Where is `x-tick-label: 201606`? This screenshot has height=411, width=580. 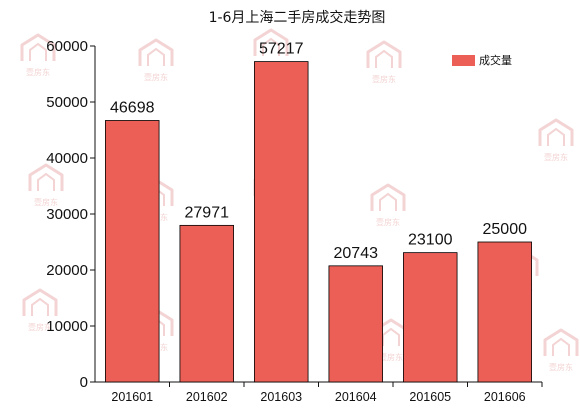 x-tick-label: 201606 is located at coordinates (505, 397).